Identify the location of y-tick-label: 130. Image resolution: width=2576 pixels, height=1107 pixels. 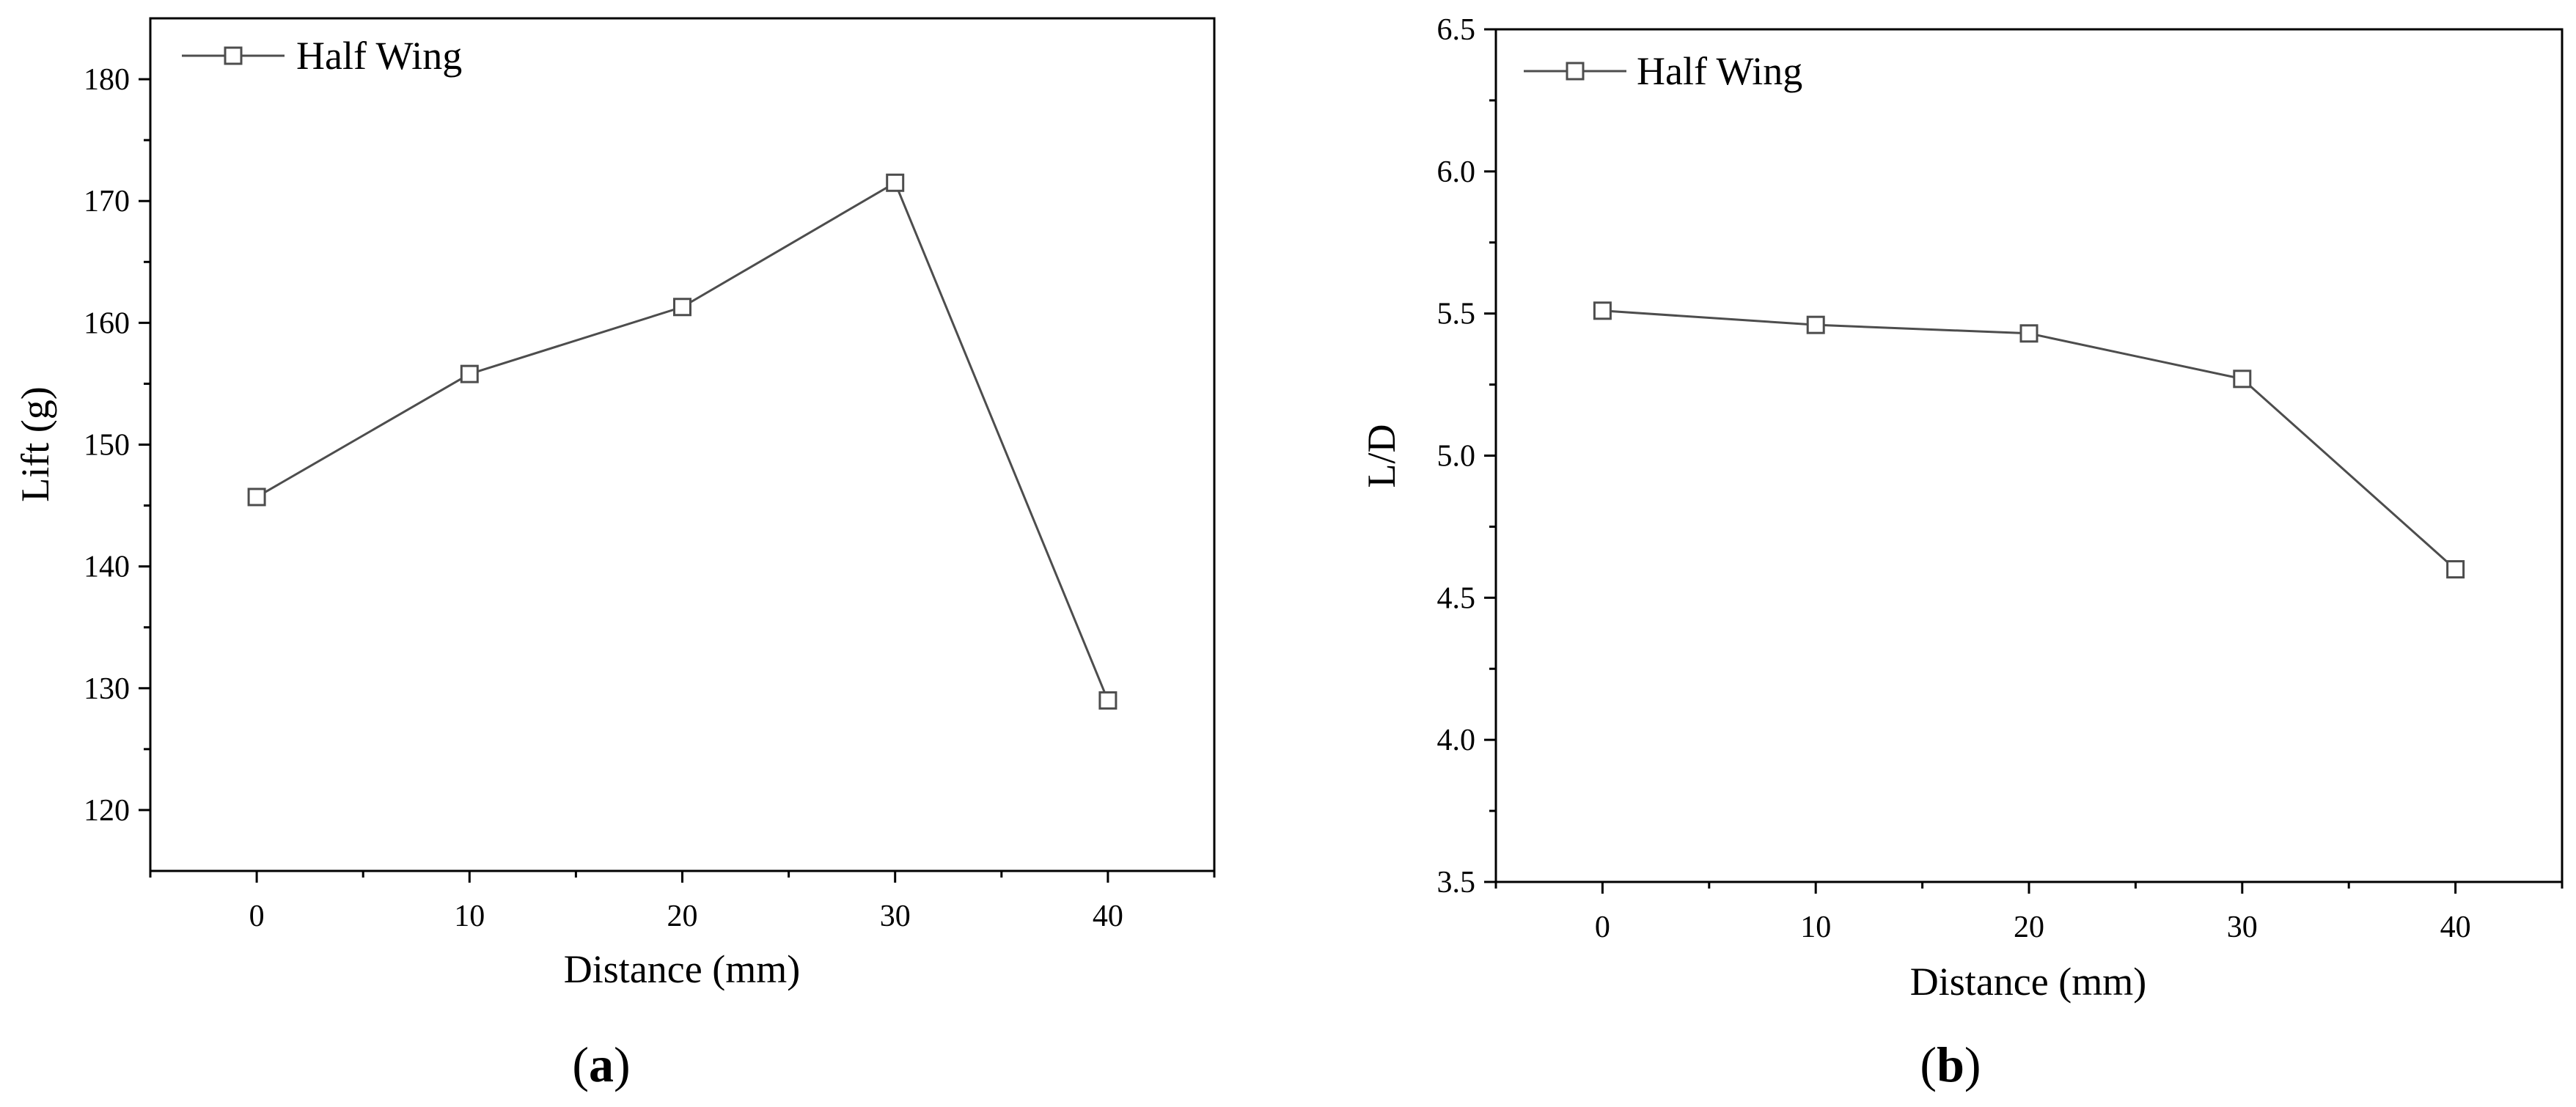
(107, 689).